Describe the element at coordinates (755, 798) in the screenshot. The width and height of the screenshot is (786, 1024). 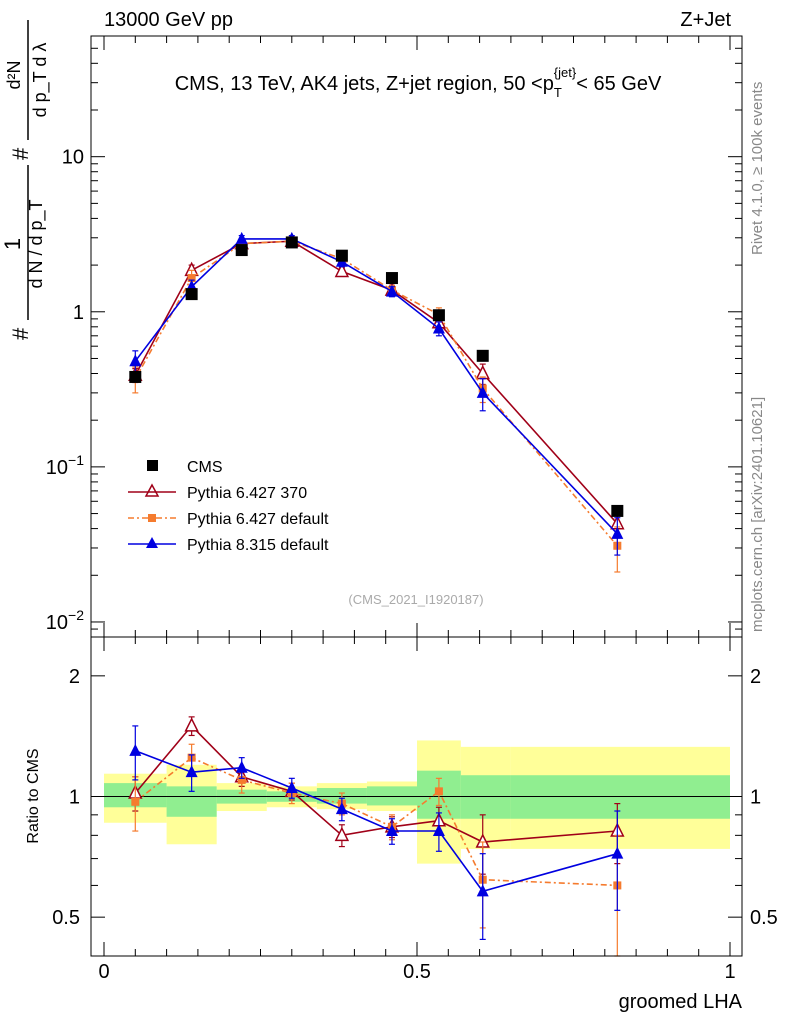
I see `ratio-ytick-label-right: 1` at that location.